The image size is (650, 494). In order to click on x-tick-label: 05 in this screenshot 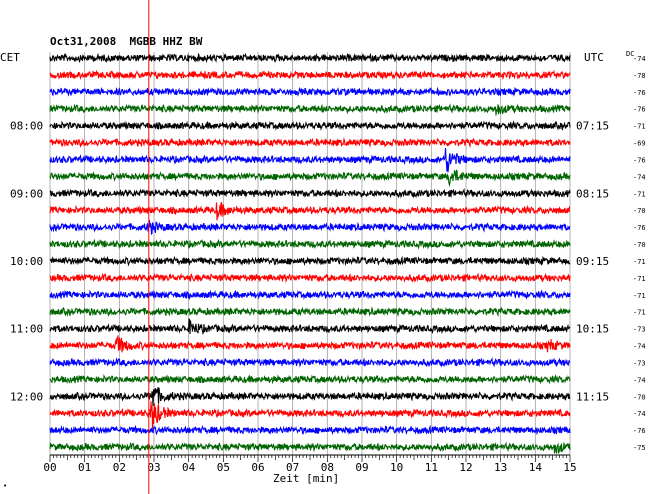, I will do `click(223, 467)`.